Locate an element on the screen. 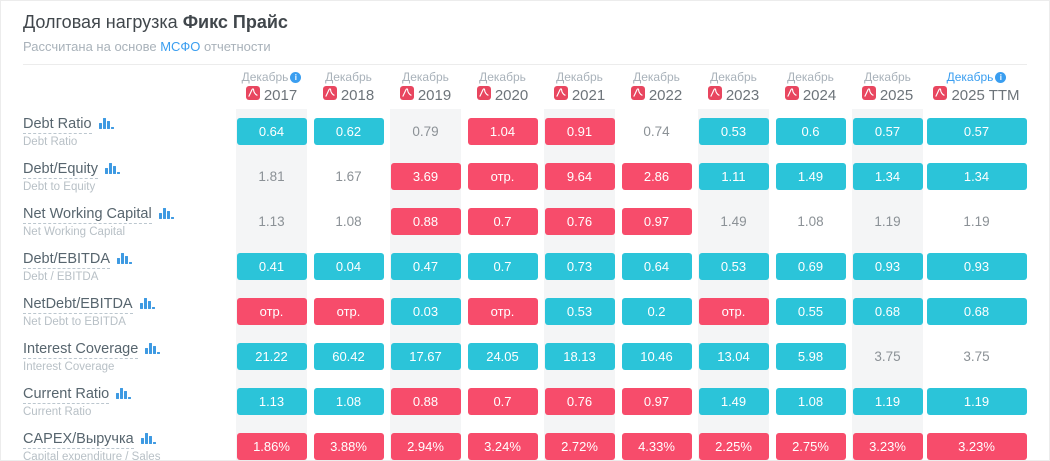 The width and height of the screenshot is (1050, 461). metric-label-line: Net Working Capital is located at coordinates (98, 215).